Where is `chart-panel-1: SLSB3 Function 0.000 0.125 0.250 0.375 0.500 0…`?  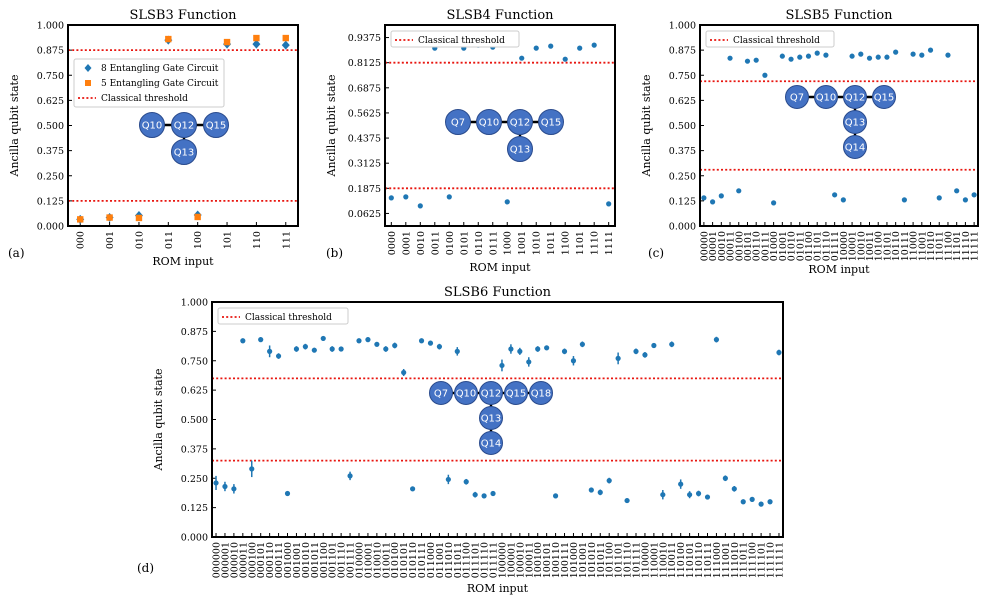
chart-panel-1: SLSB3 Function 0.000 0.125 0.250 0.375 0.500 0… is located at coordinates (153, 138).